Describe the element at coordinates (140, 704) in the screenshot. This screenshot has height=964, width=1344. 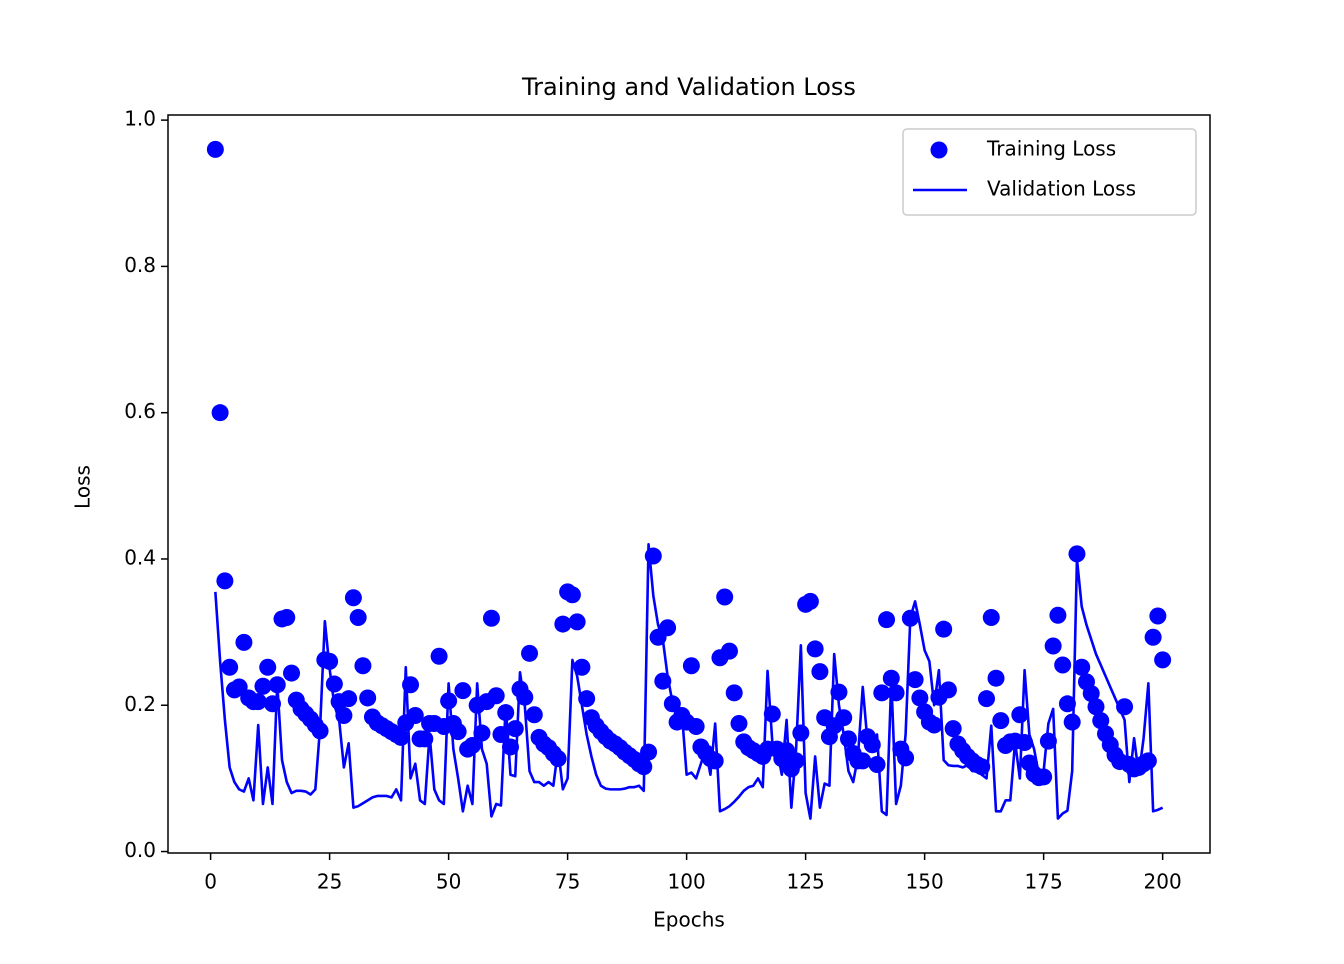
I see `y-tick-label: 0.2` at that location.